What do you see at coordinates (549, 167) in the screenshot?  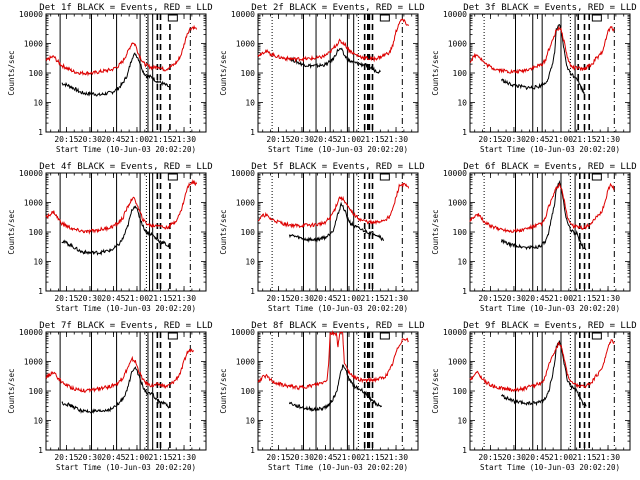 I see `panel-title: Det 6f BLACK = Events, RED = LLD` at bounding box center [549, 167].